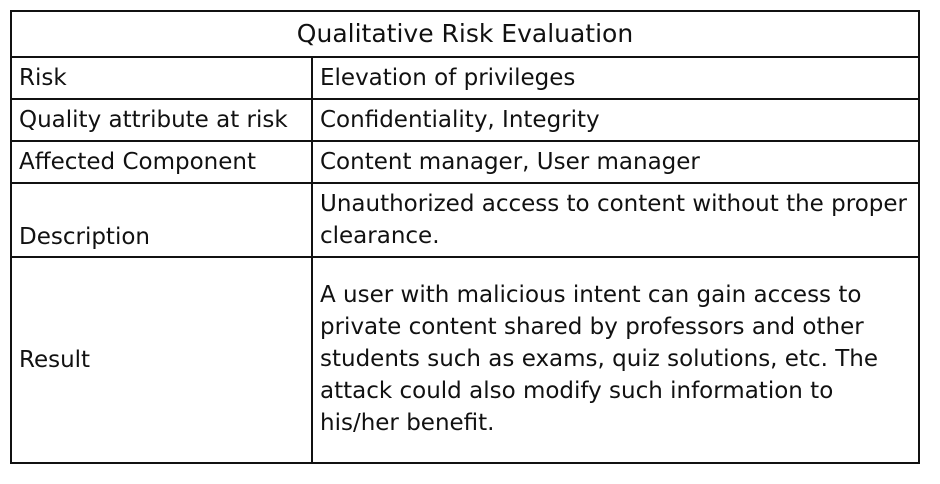 The height and width of the screenshot is (484, 940). I want to click on table-title: Qualitative Risk Evaluation, so click(465, 34).